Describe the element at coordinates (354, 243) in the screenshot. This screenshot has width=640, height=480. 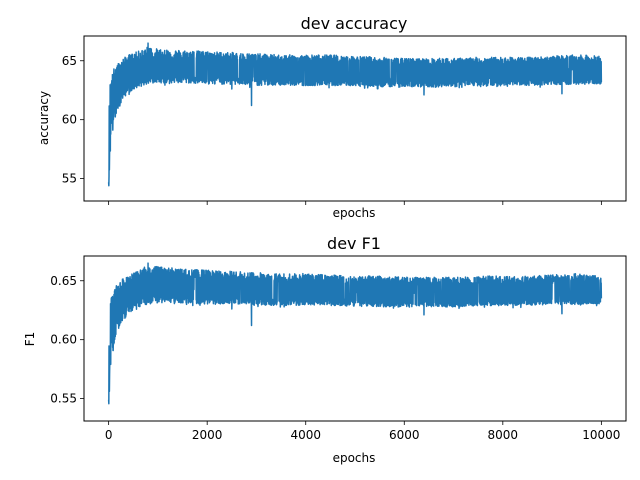
I see `chart-title: dev F1` at that location.